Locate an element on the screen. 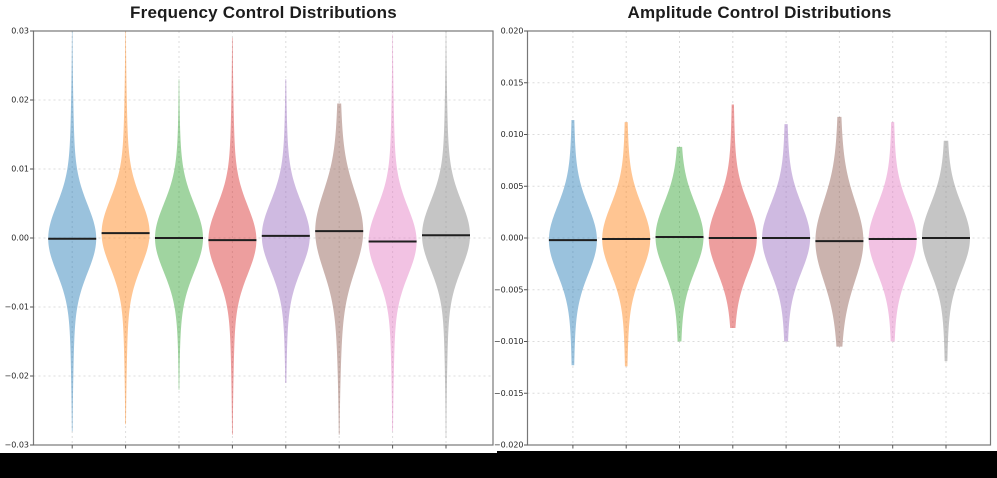 The image size is (997, 478). y-tick-label-amplitude: 0.000 is located at coordinates (512, 238).